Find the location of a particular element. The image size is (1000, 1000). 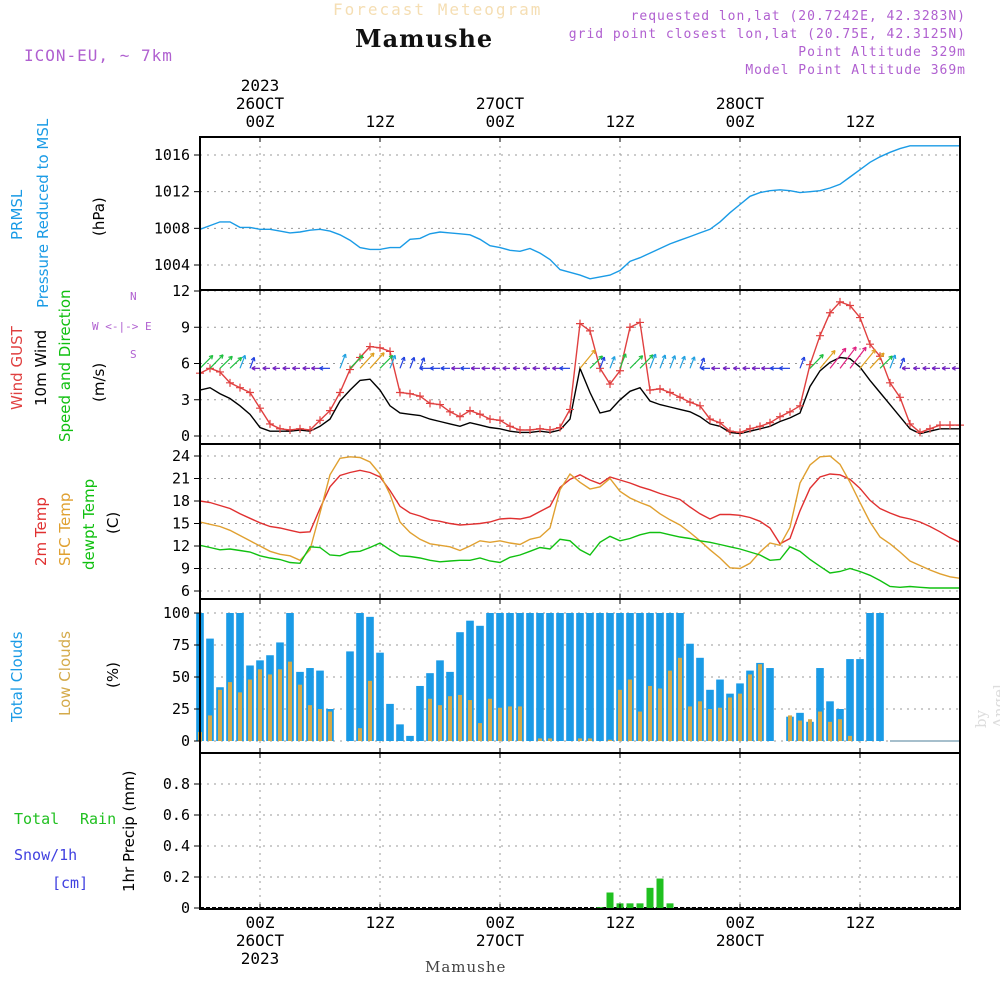

panel-frame is located at coordinates (580, 213).